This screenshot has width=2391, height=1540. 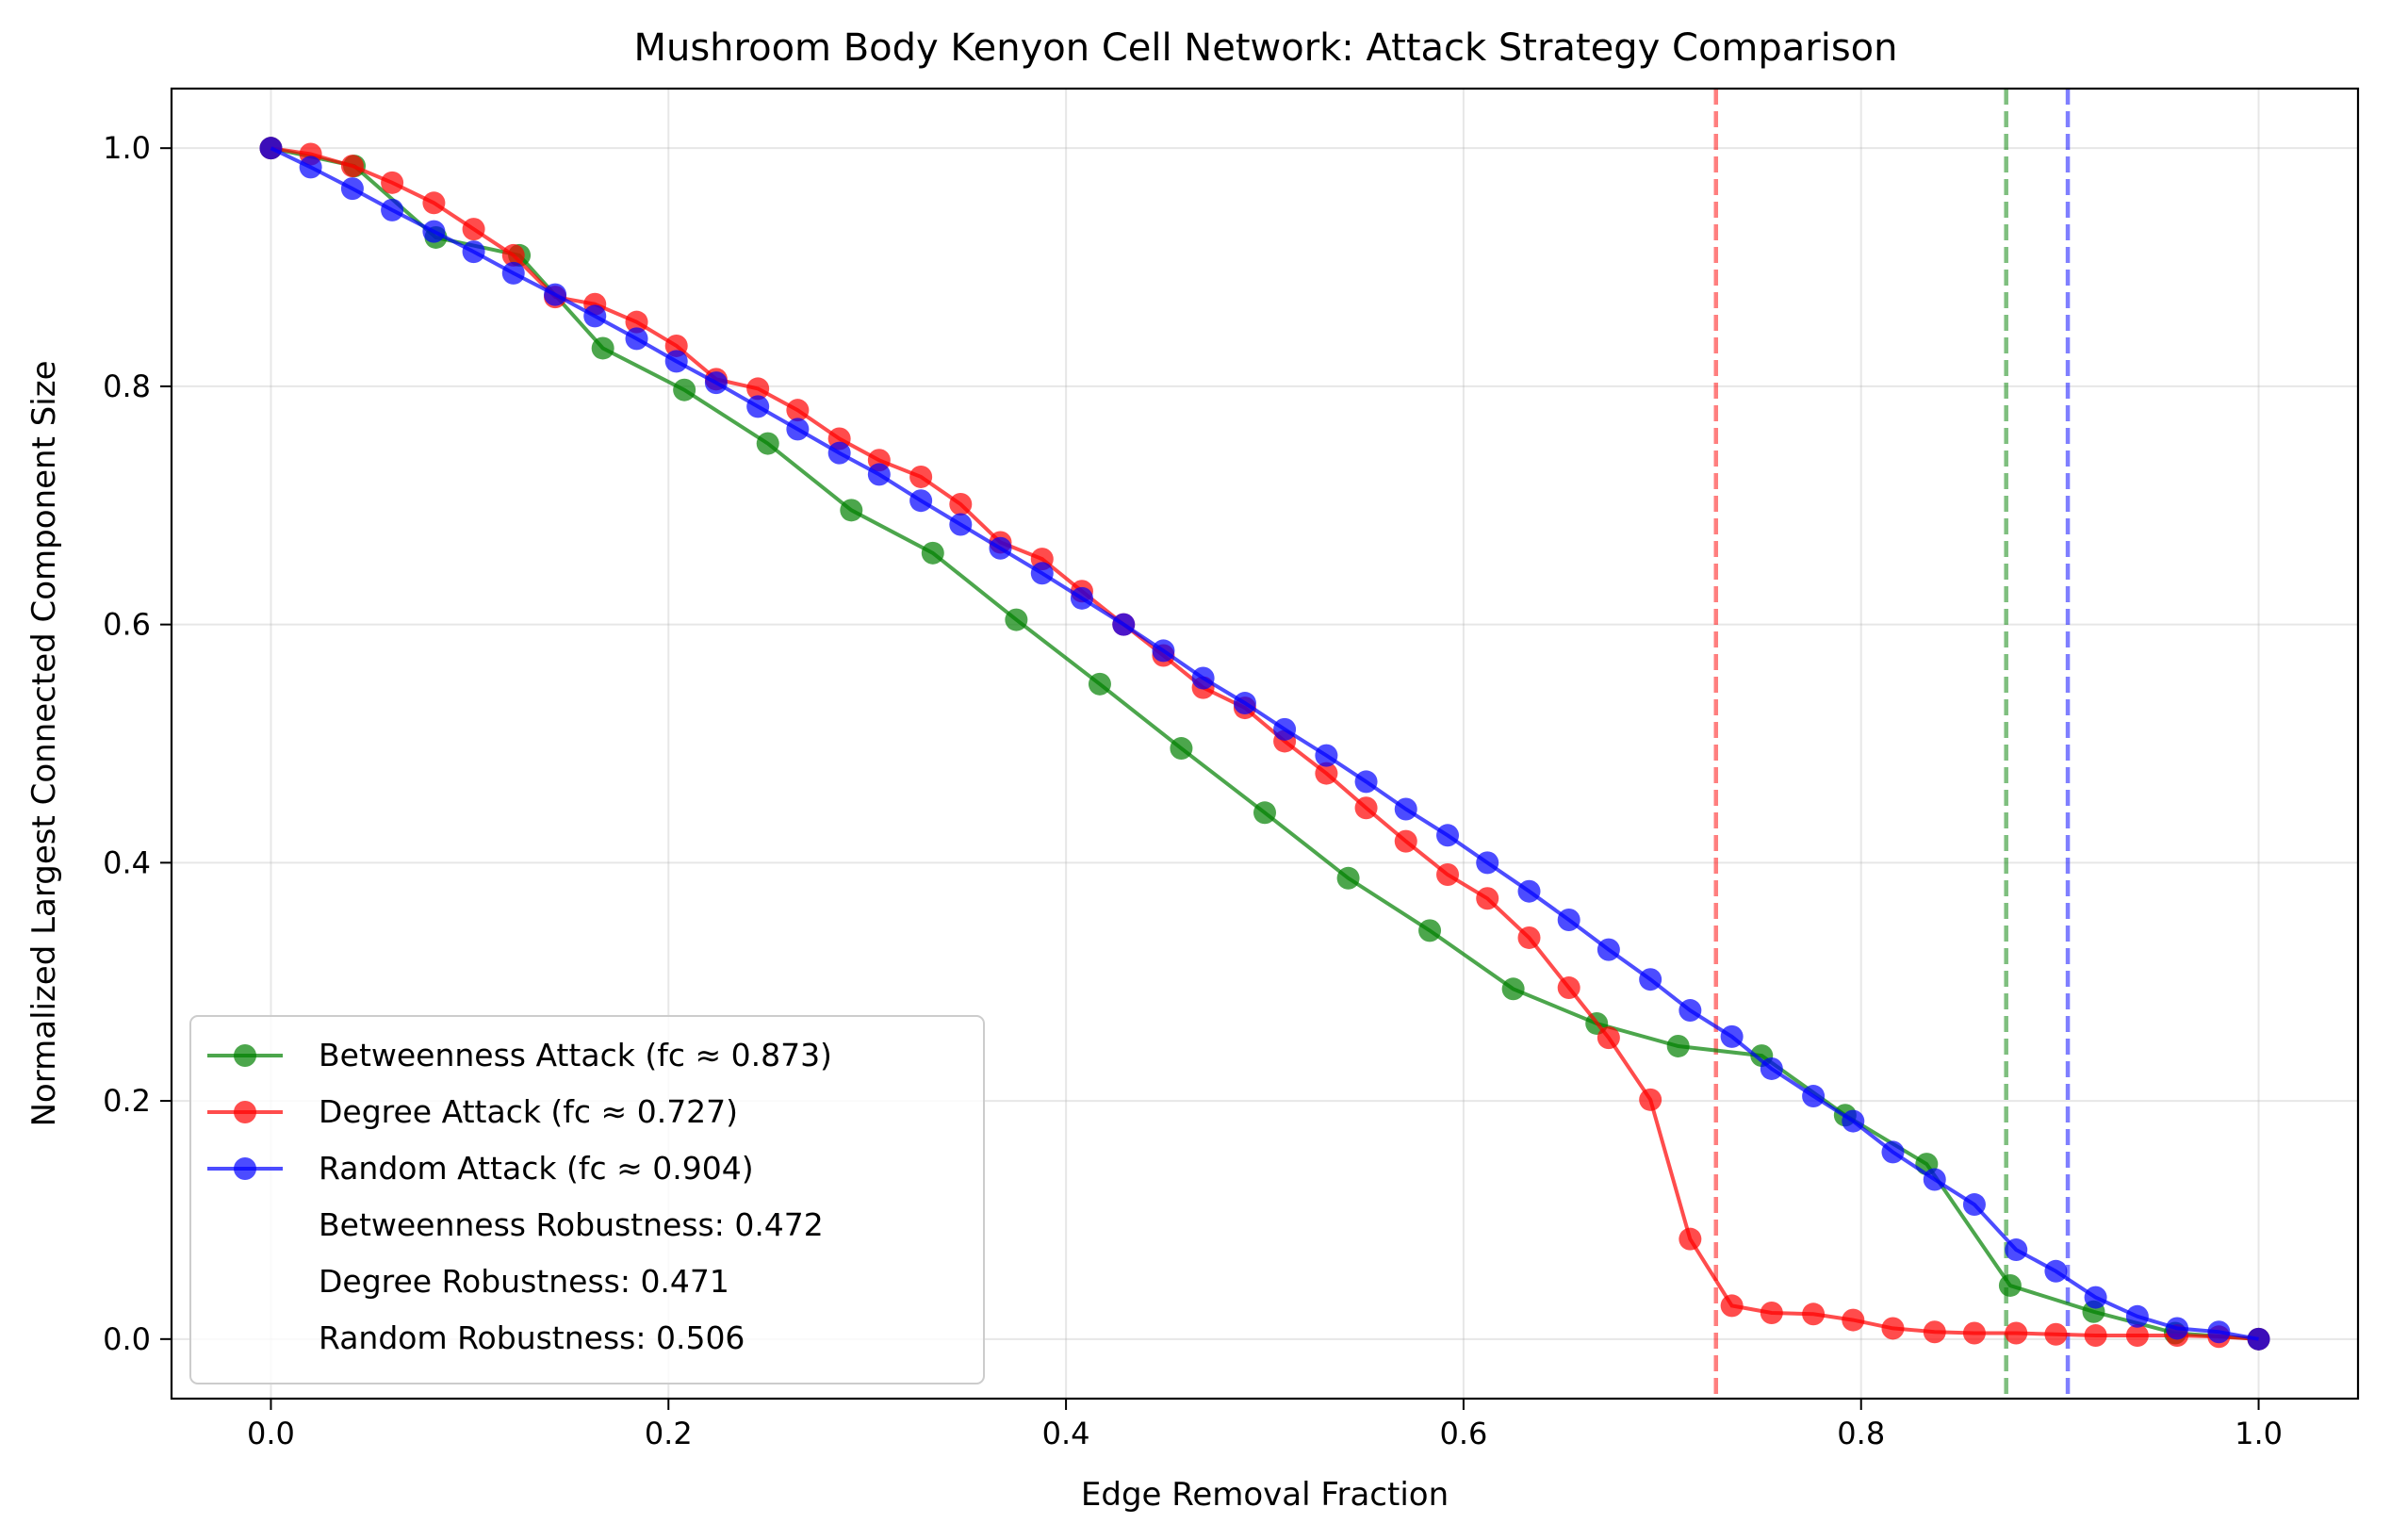 I want to click on legend-marker-degree, so click(x=245, y=1112).